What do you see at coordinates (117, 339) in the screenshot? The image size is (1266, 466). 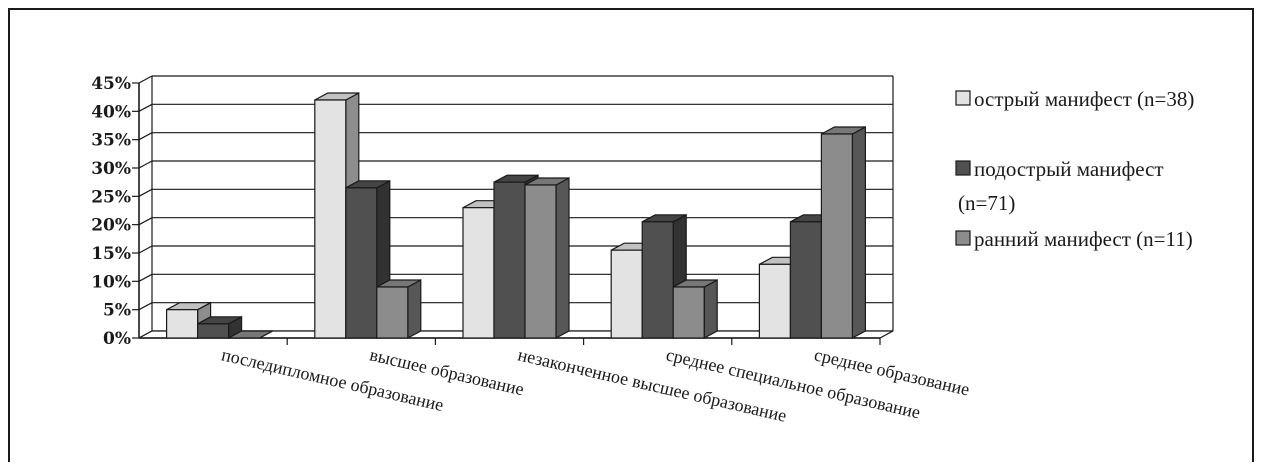 I see `y-tick-label: 0%` at bounding box center [117, 339].